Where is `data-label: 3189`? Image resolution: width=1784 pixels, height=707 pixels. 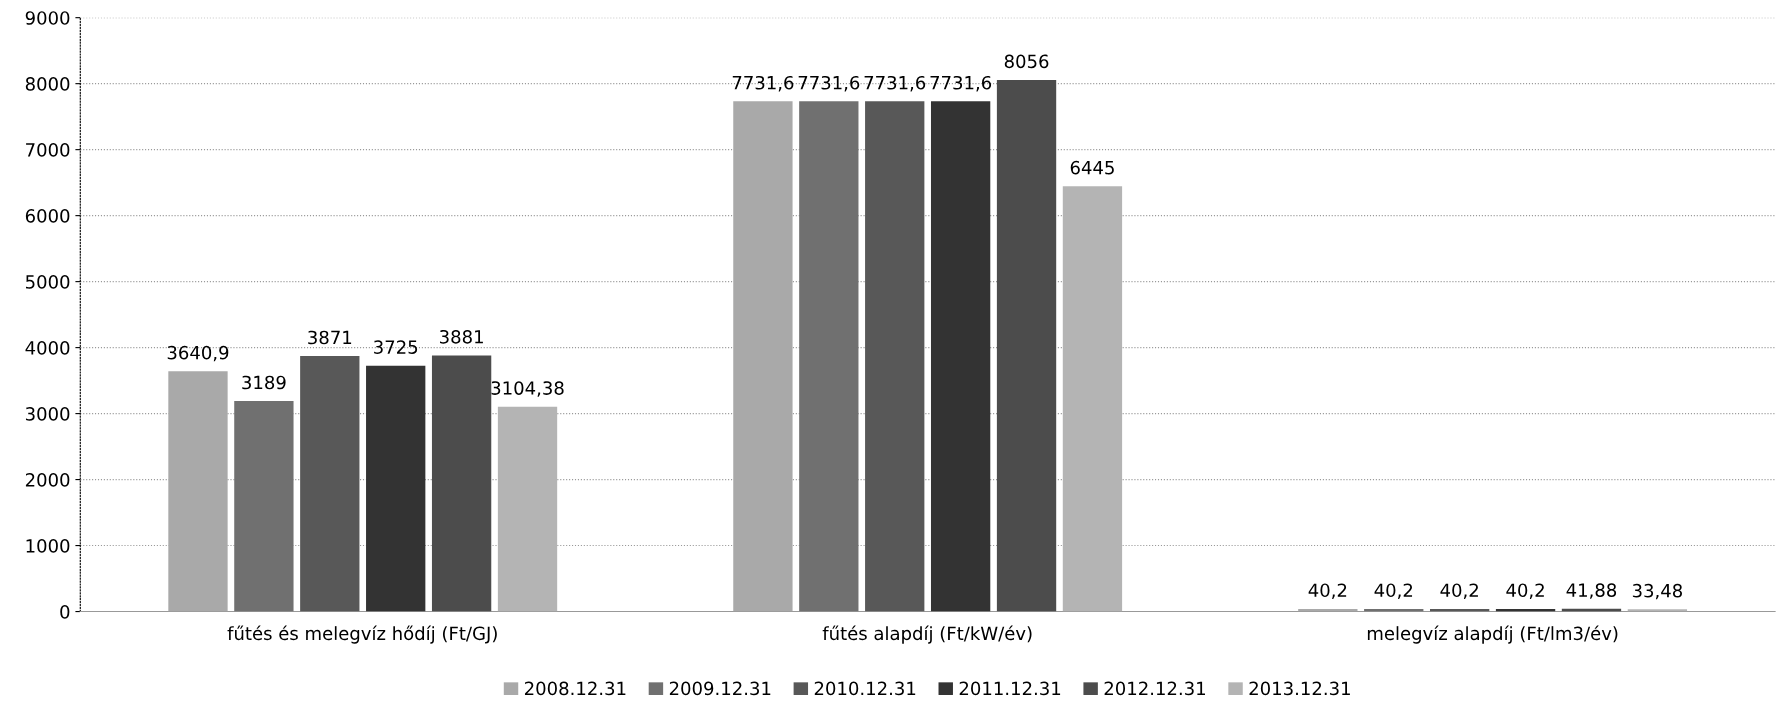
data-label: 3189 is located at coordinates (264, 382).